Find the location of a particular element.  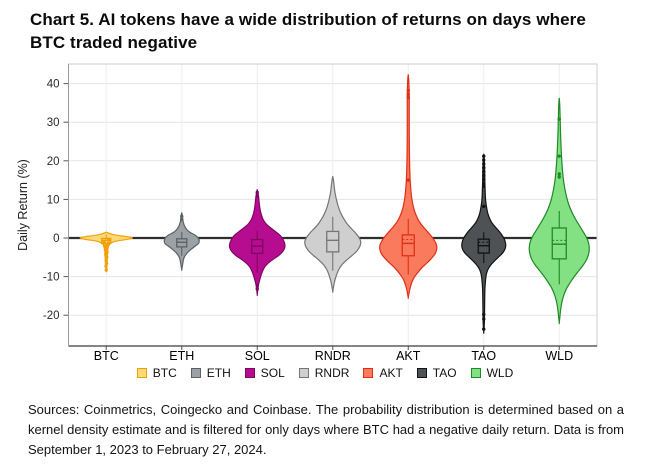

y-tick-label--20: -20 is located at coordinates (51, 316).